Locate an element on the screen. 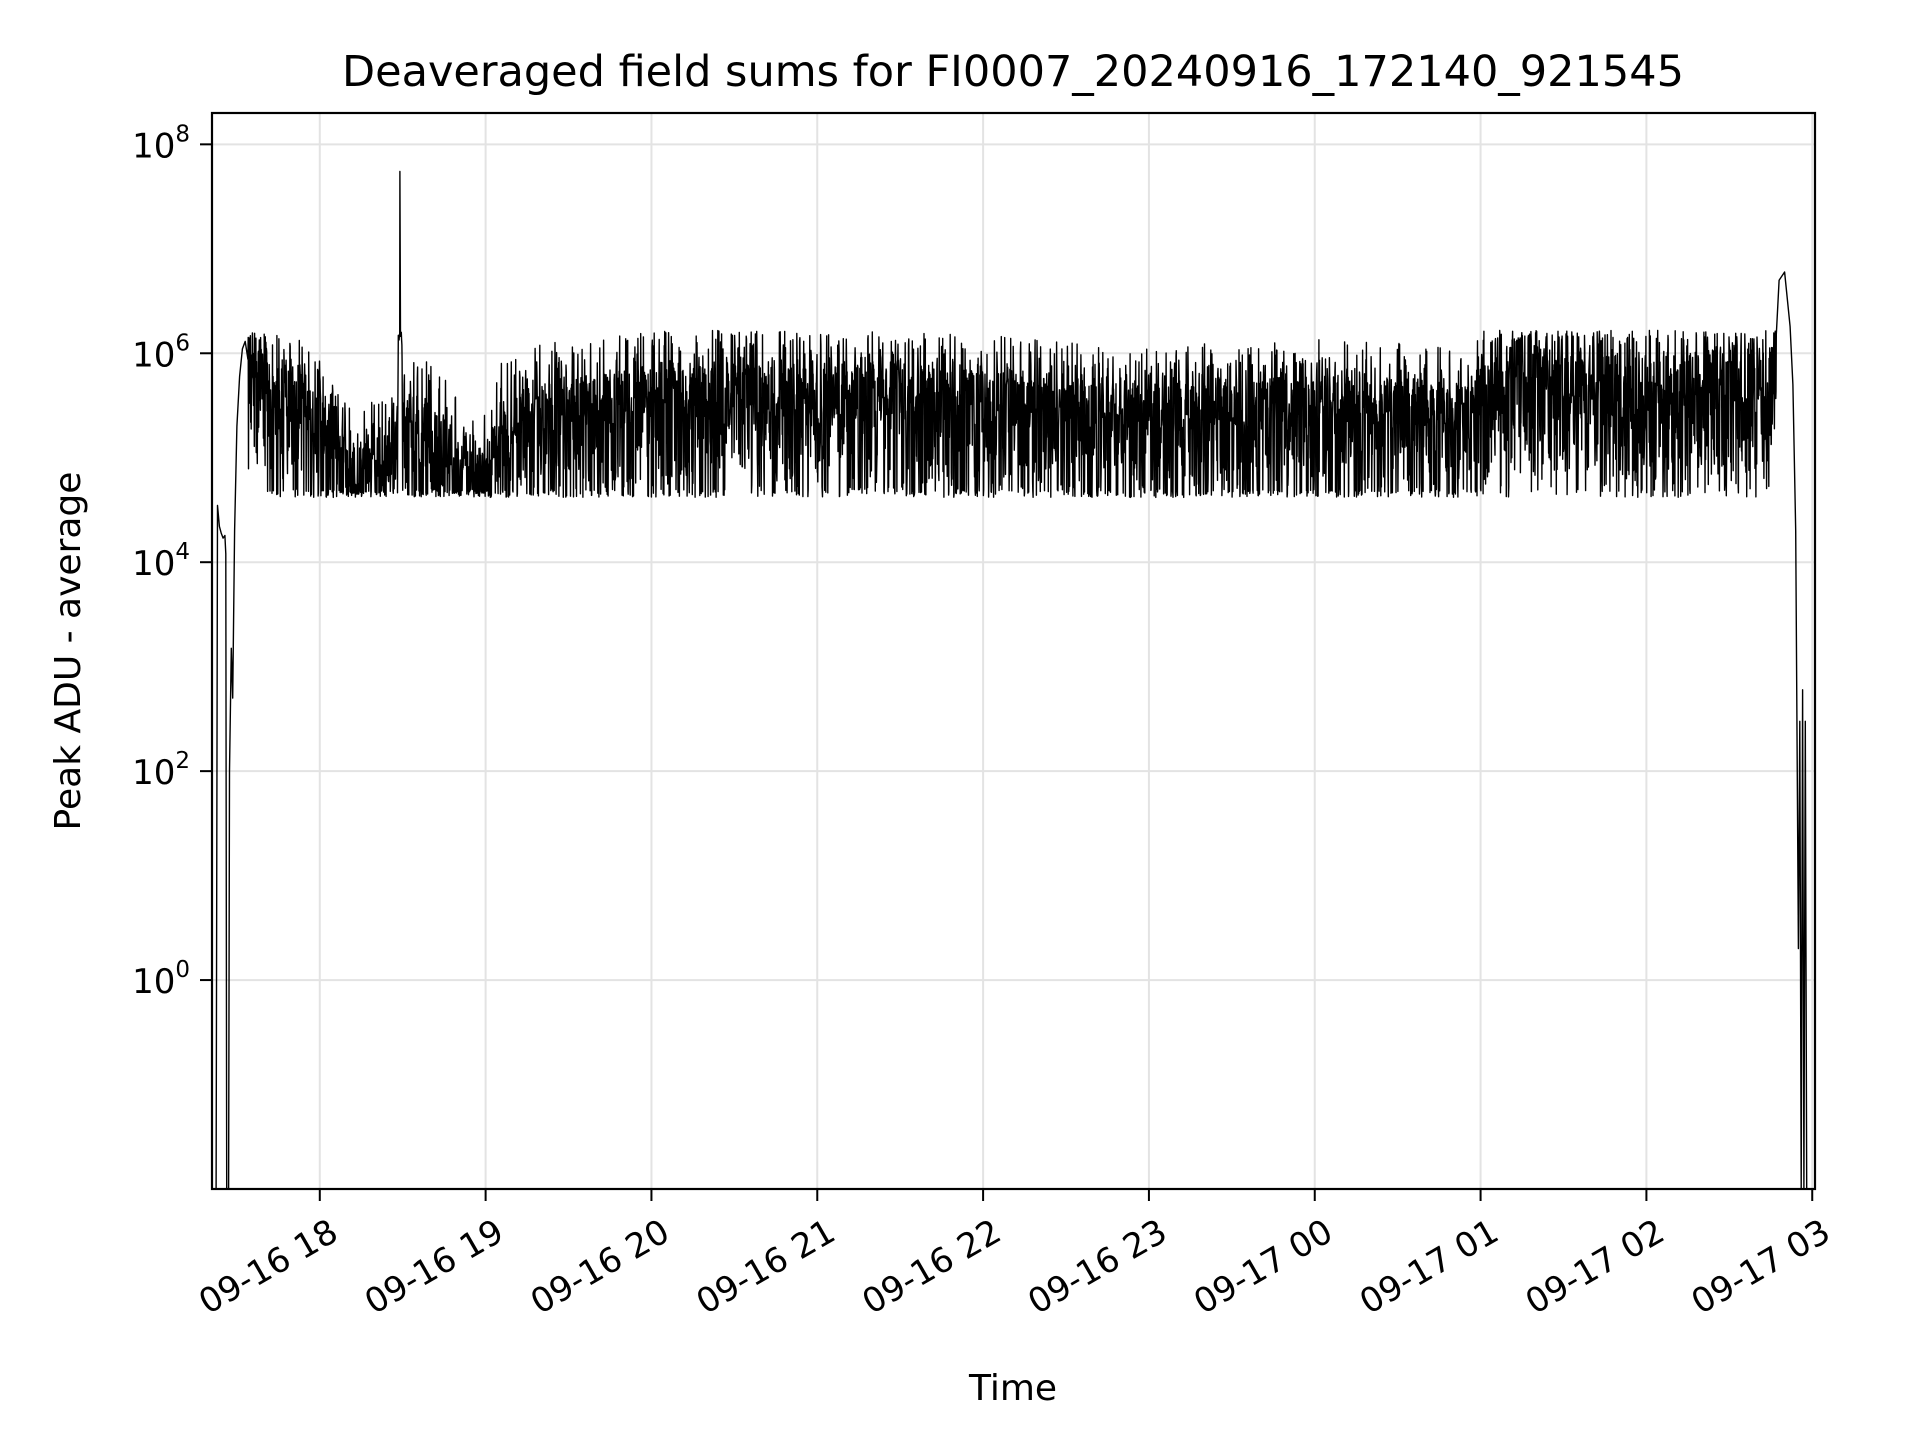 This screenshot has height=1440, width=1920. y-tick-label: 10² is located at coordinates (161, 770).